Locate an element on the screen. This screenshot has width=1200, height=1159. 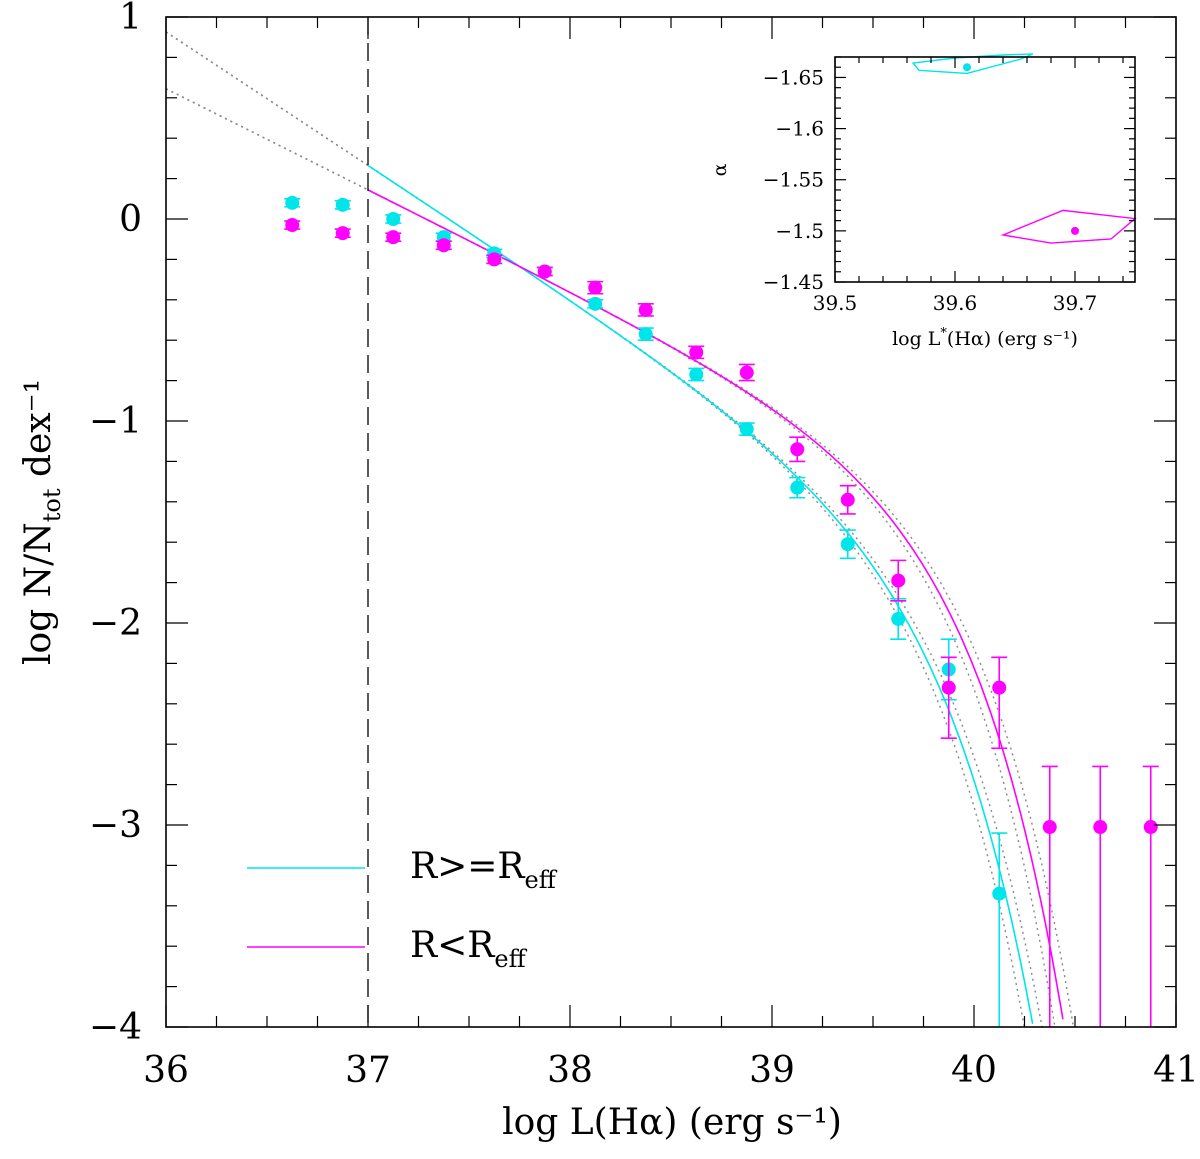
inset-point-outer is located at coordinates (967, 67).